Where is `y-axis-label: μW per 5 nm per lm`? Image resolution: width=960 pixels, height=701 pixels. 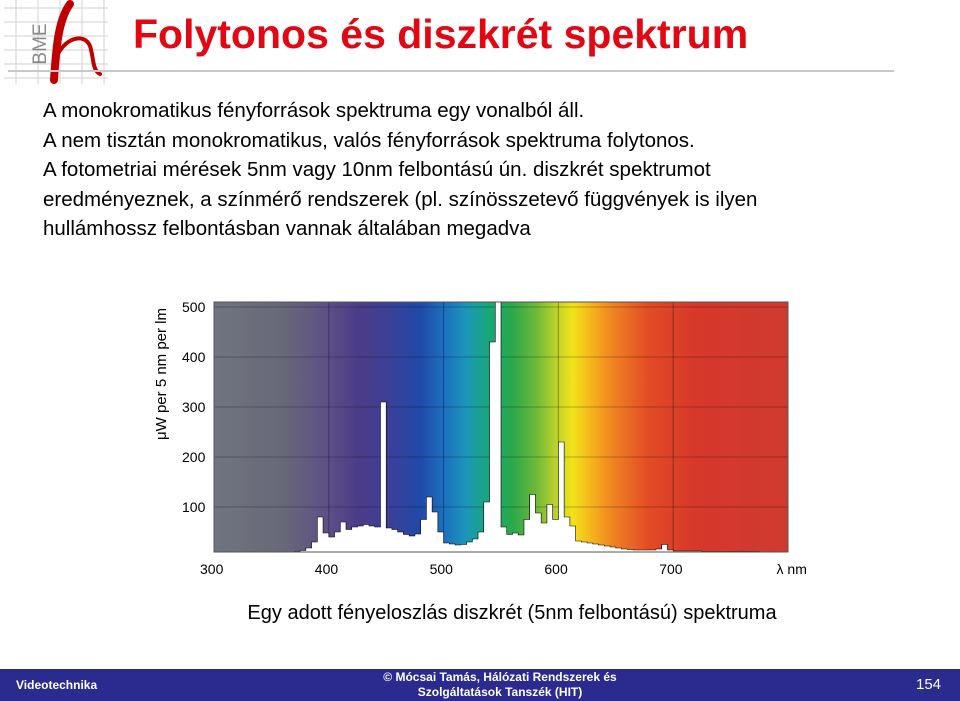 y-axis-label: μW per 5 nm per lm is located at coordinates (161, 374).